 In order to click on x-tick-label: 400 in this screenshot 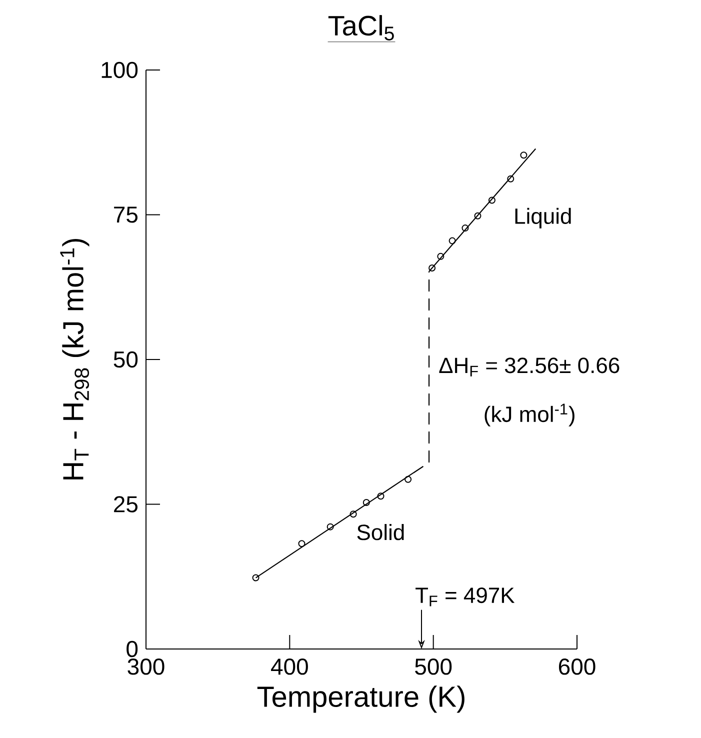, I will do `click(289, 666)`.